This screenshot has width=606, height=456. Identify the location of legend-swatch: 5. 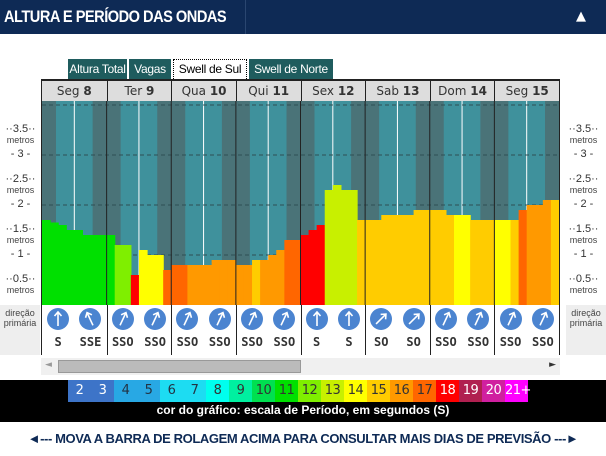
(148, 391).